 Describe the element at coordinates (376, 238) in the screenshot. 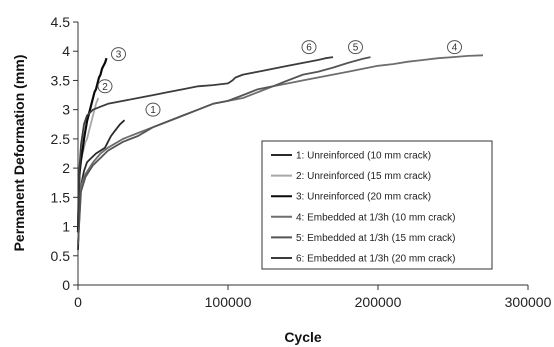

I see `legend-entry: 5: Embedded at 1/3h (15 mm crack)` at that location.